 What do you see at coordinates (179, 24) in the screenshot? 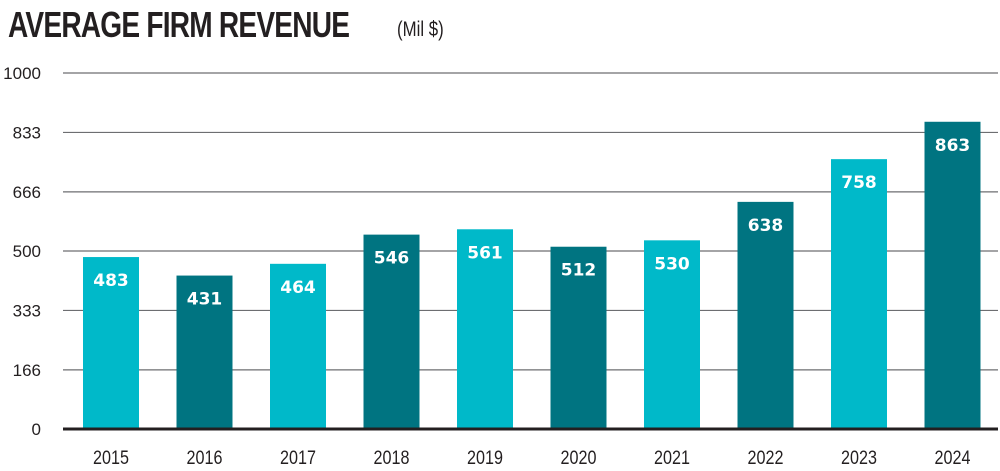
I see `chart-title: AVERAGE FIRM REVENUE` at bounding box center [179, 24].